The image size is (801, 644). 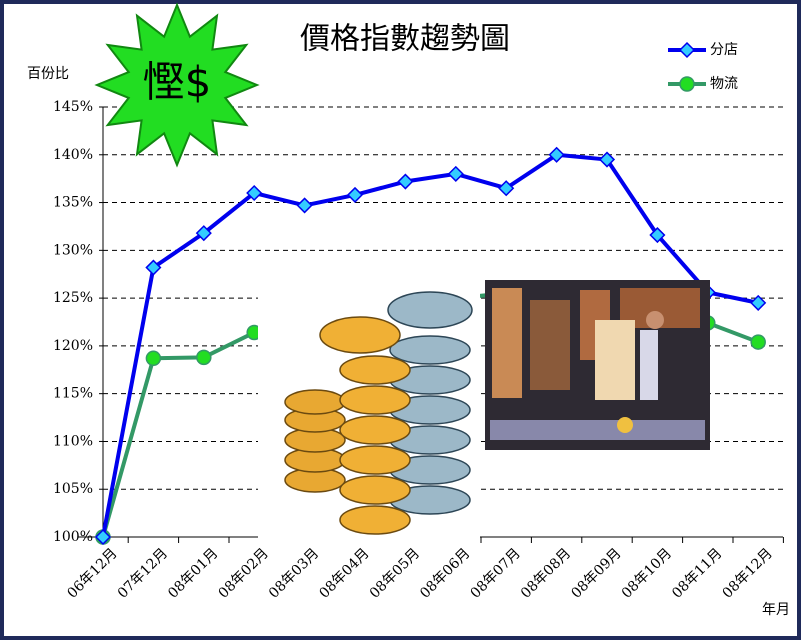 I want to click on y-tick-label: 140%, so click(x=73, y=155).